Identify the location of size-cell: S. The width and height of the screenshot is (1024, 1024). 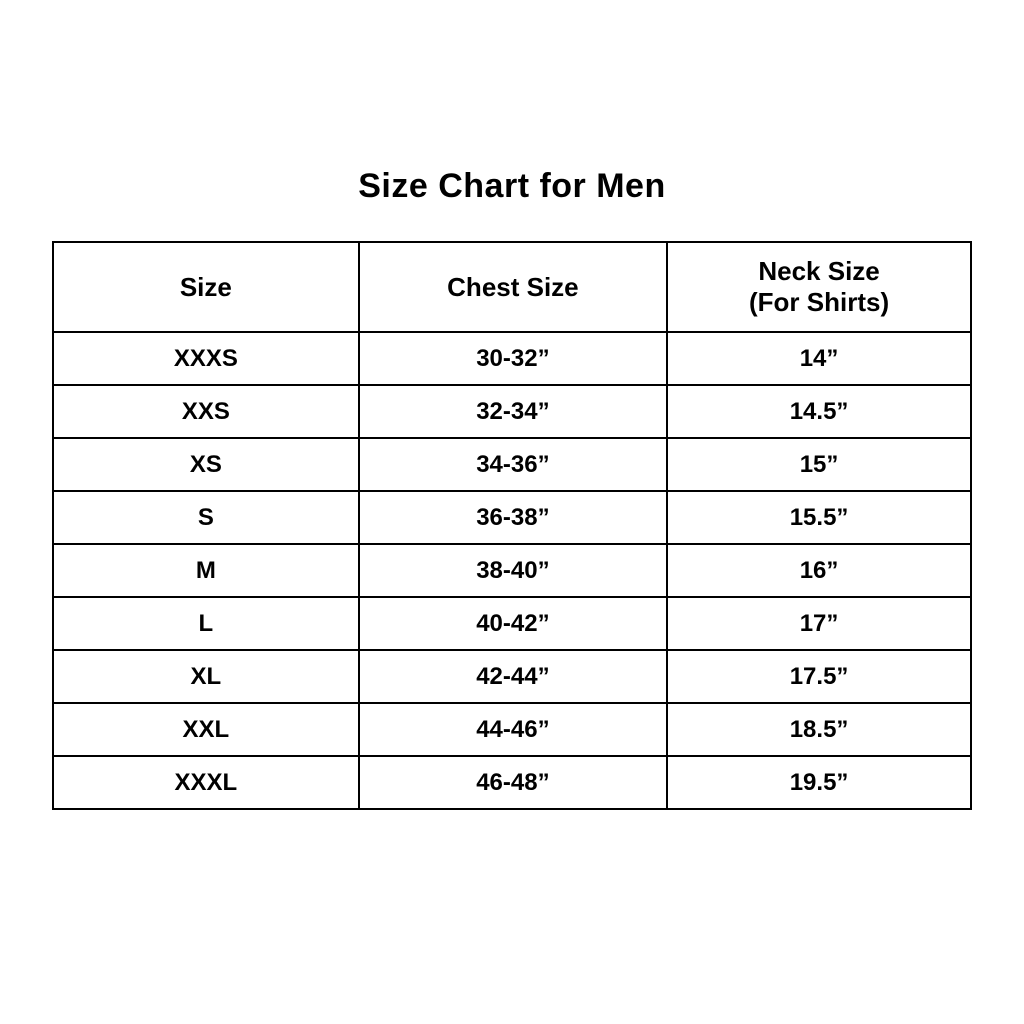
(206, 518).